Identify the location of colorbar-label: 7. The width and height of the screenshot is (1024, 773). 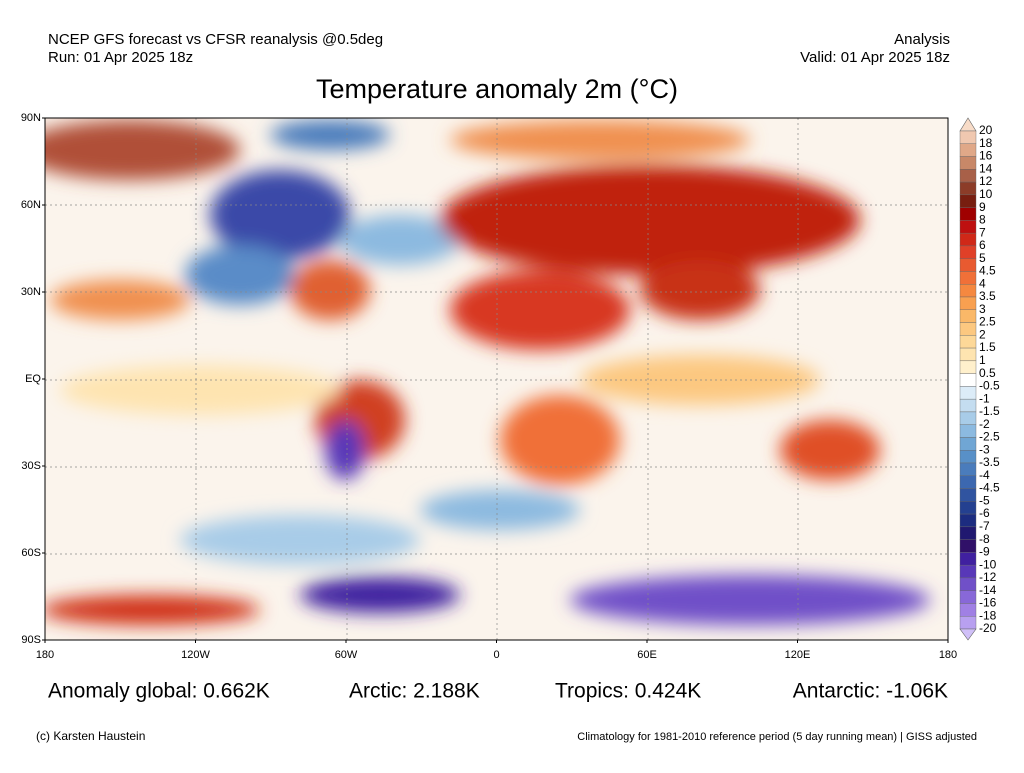
(982, 232).